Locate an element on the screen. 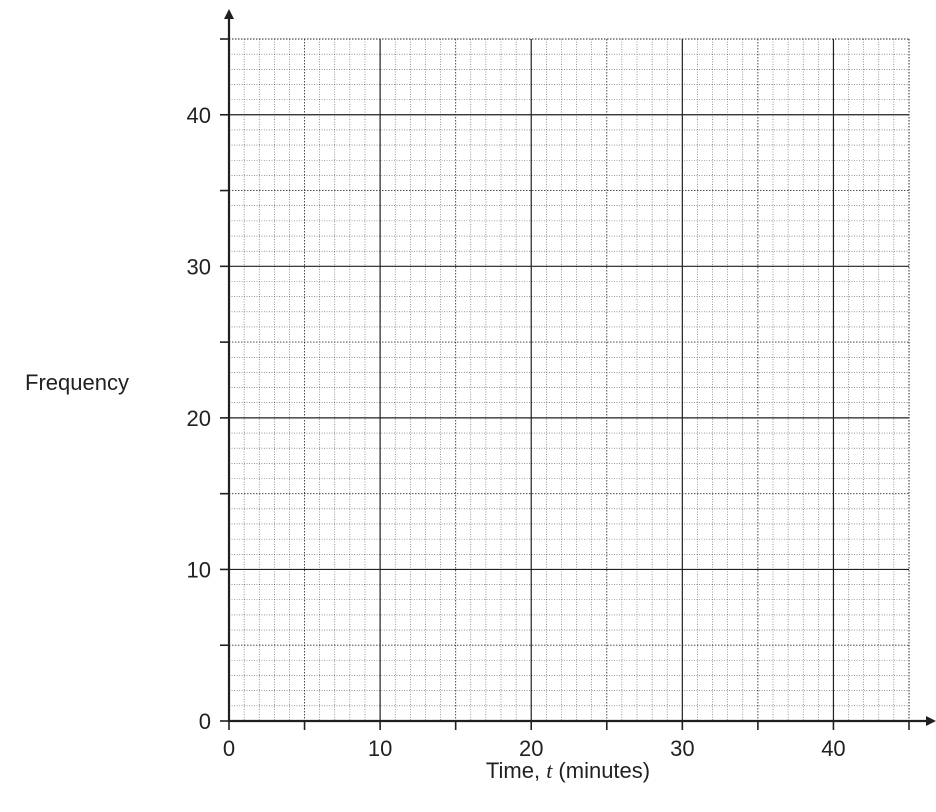 The height and width of the screenshot is (812, 936). x-tick-label: 30 is located at coordinates (682, 748).